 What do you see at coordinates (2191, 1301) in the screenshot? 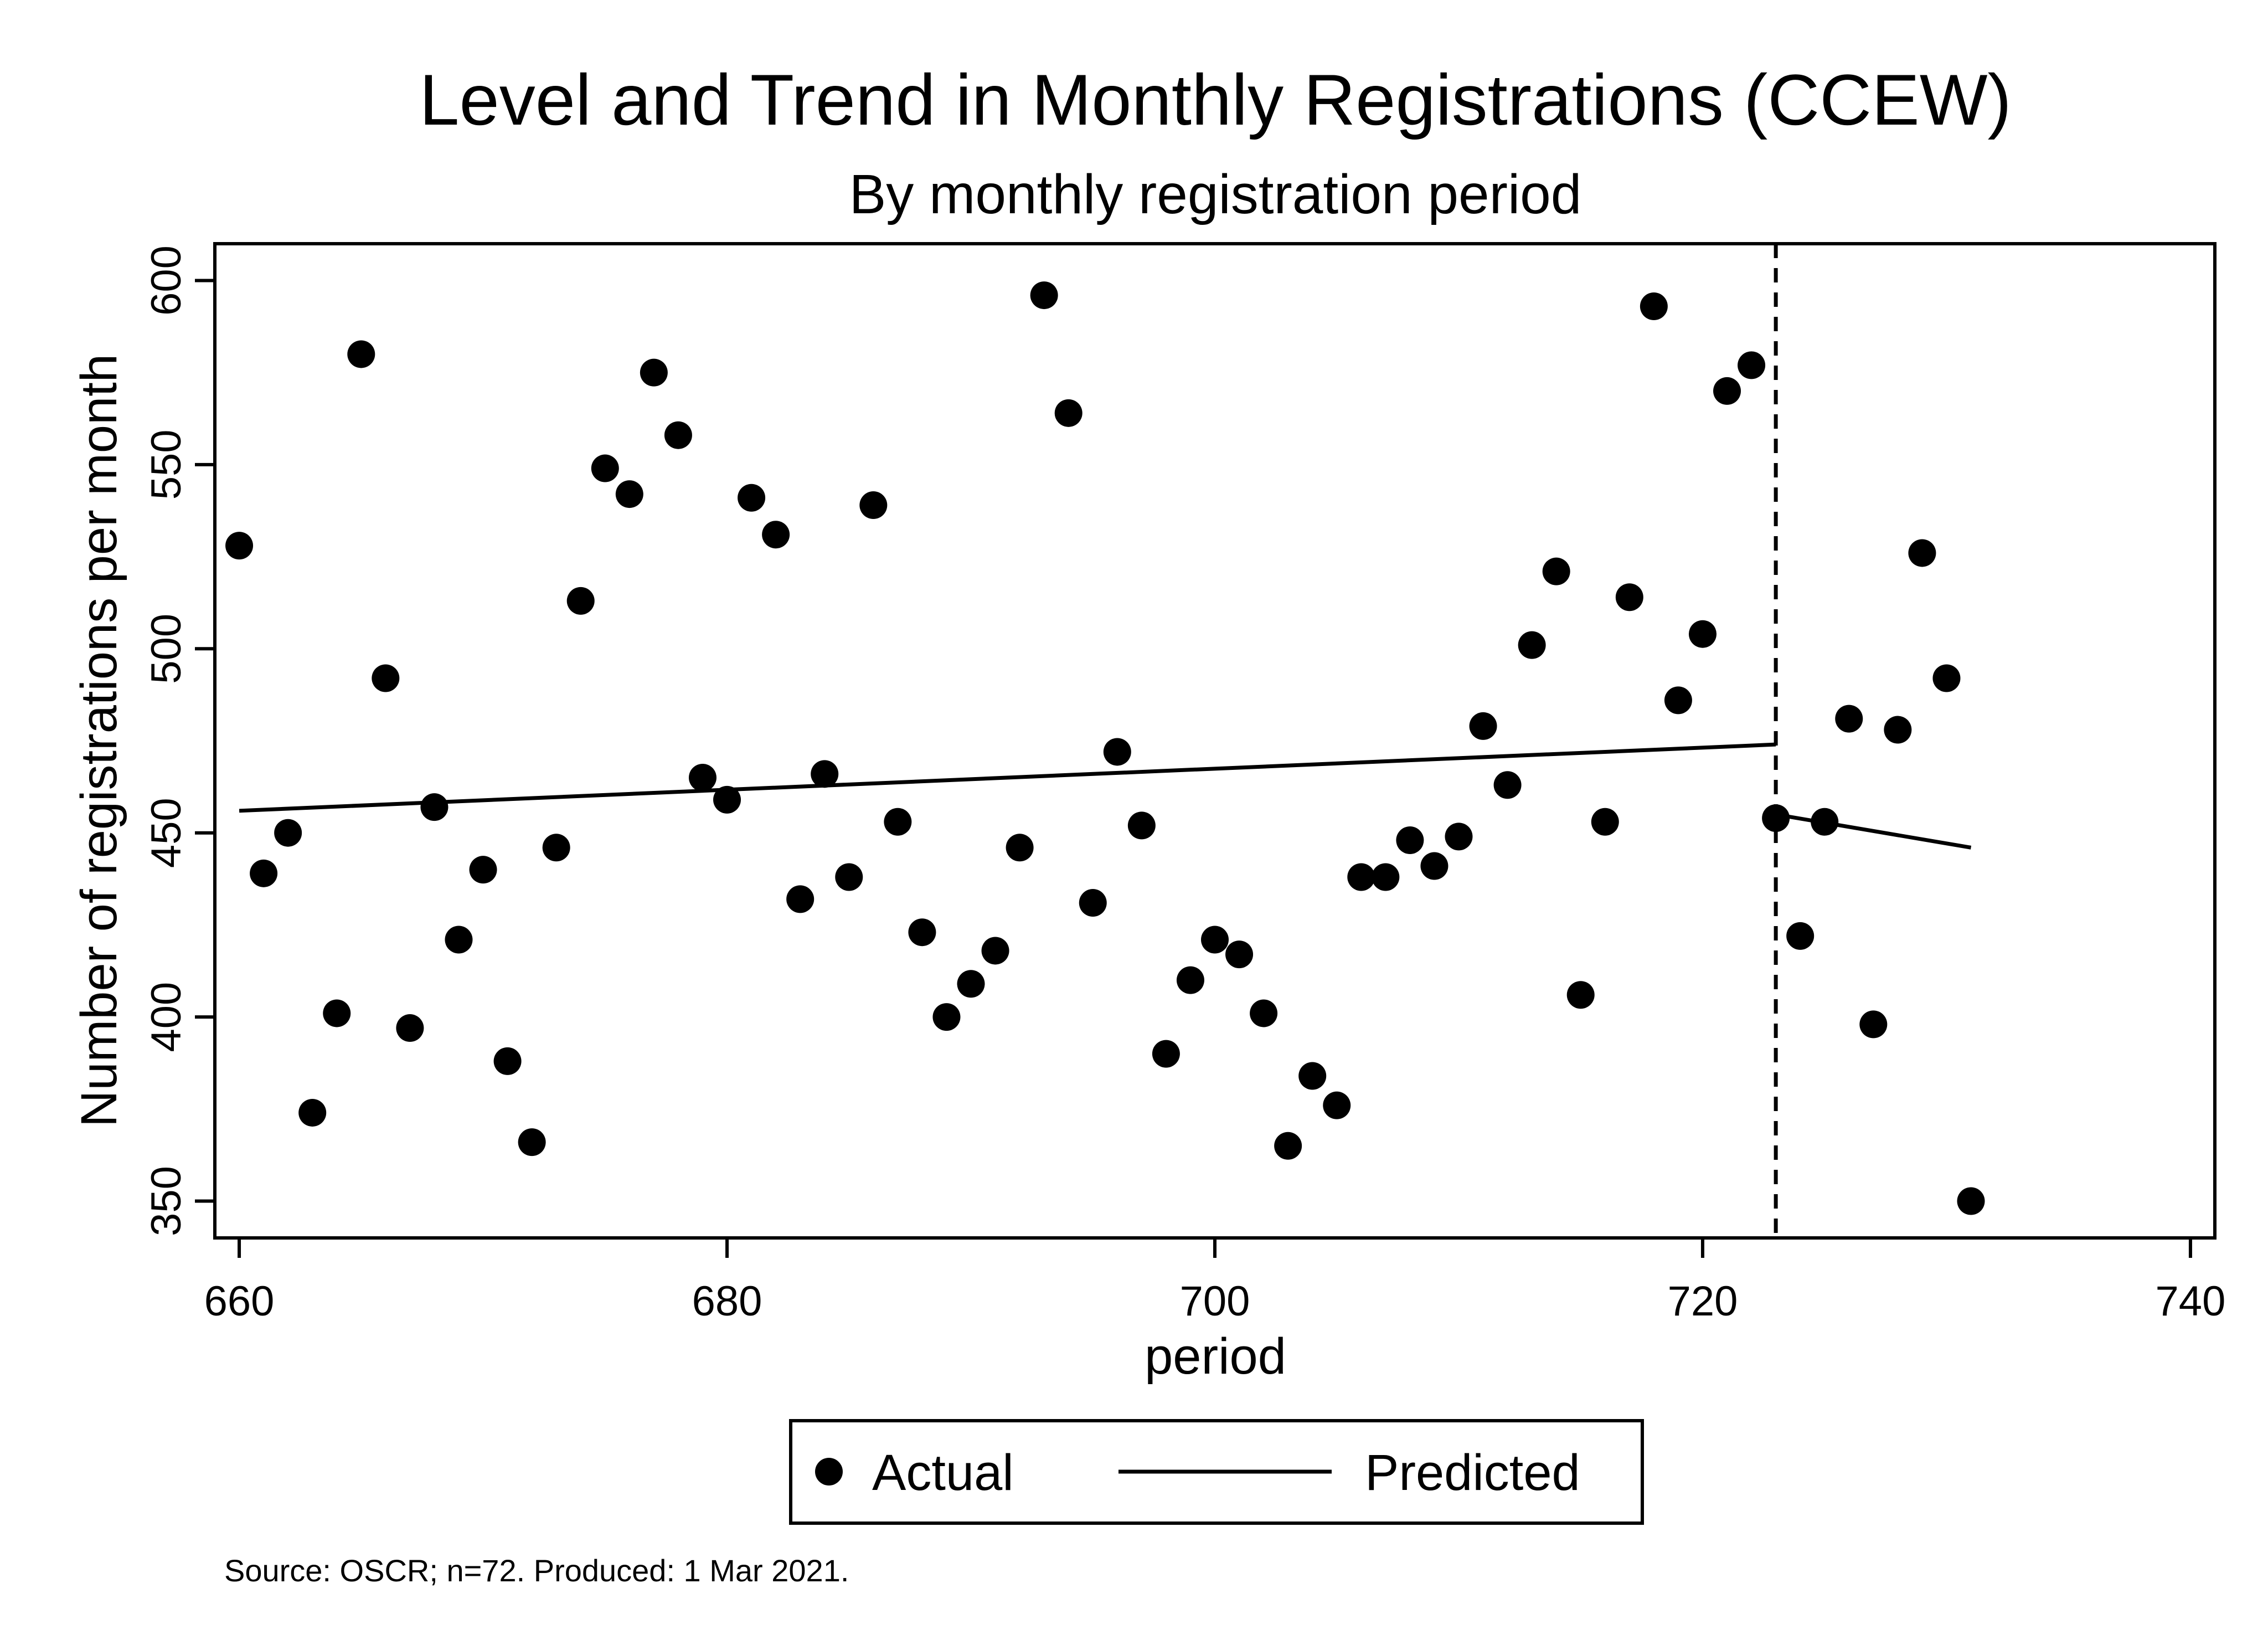
I see `x-tick-label: 740` at bounding box center [2191, 1301].